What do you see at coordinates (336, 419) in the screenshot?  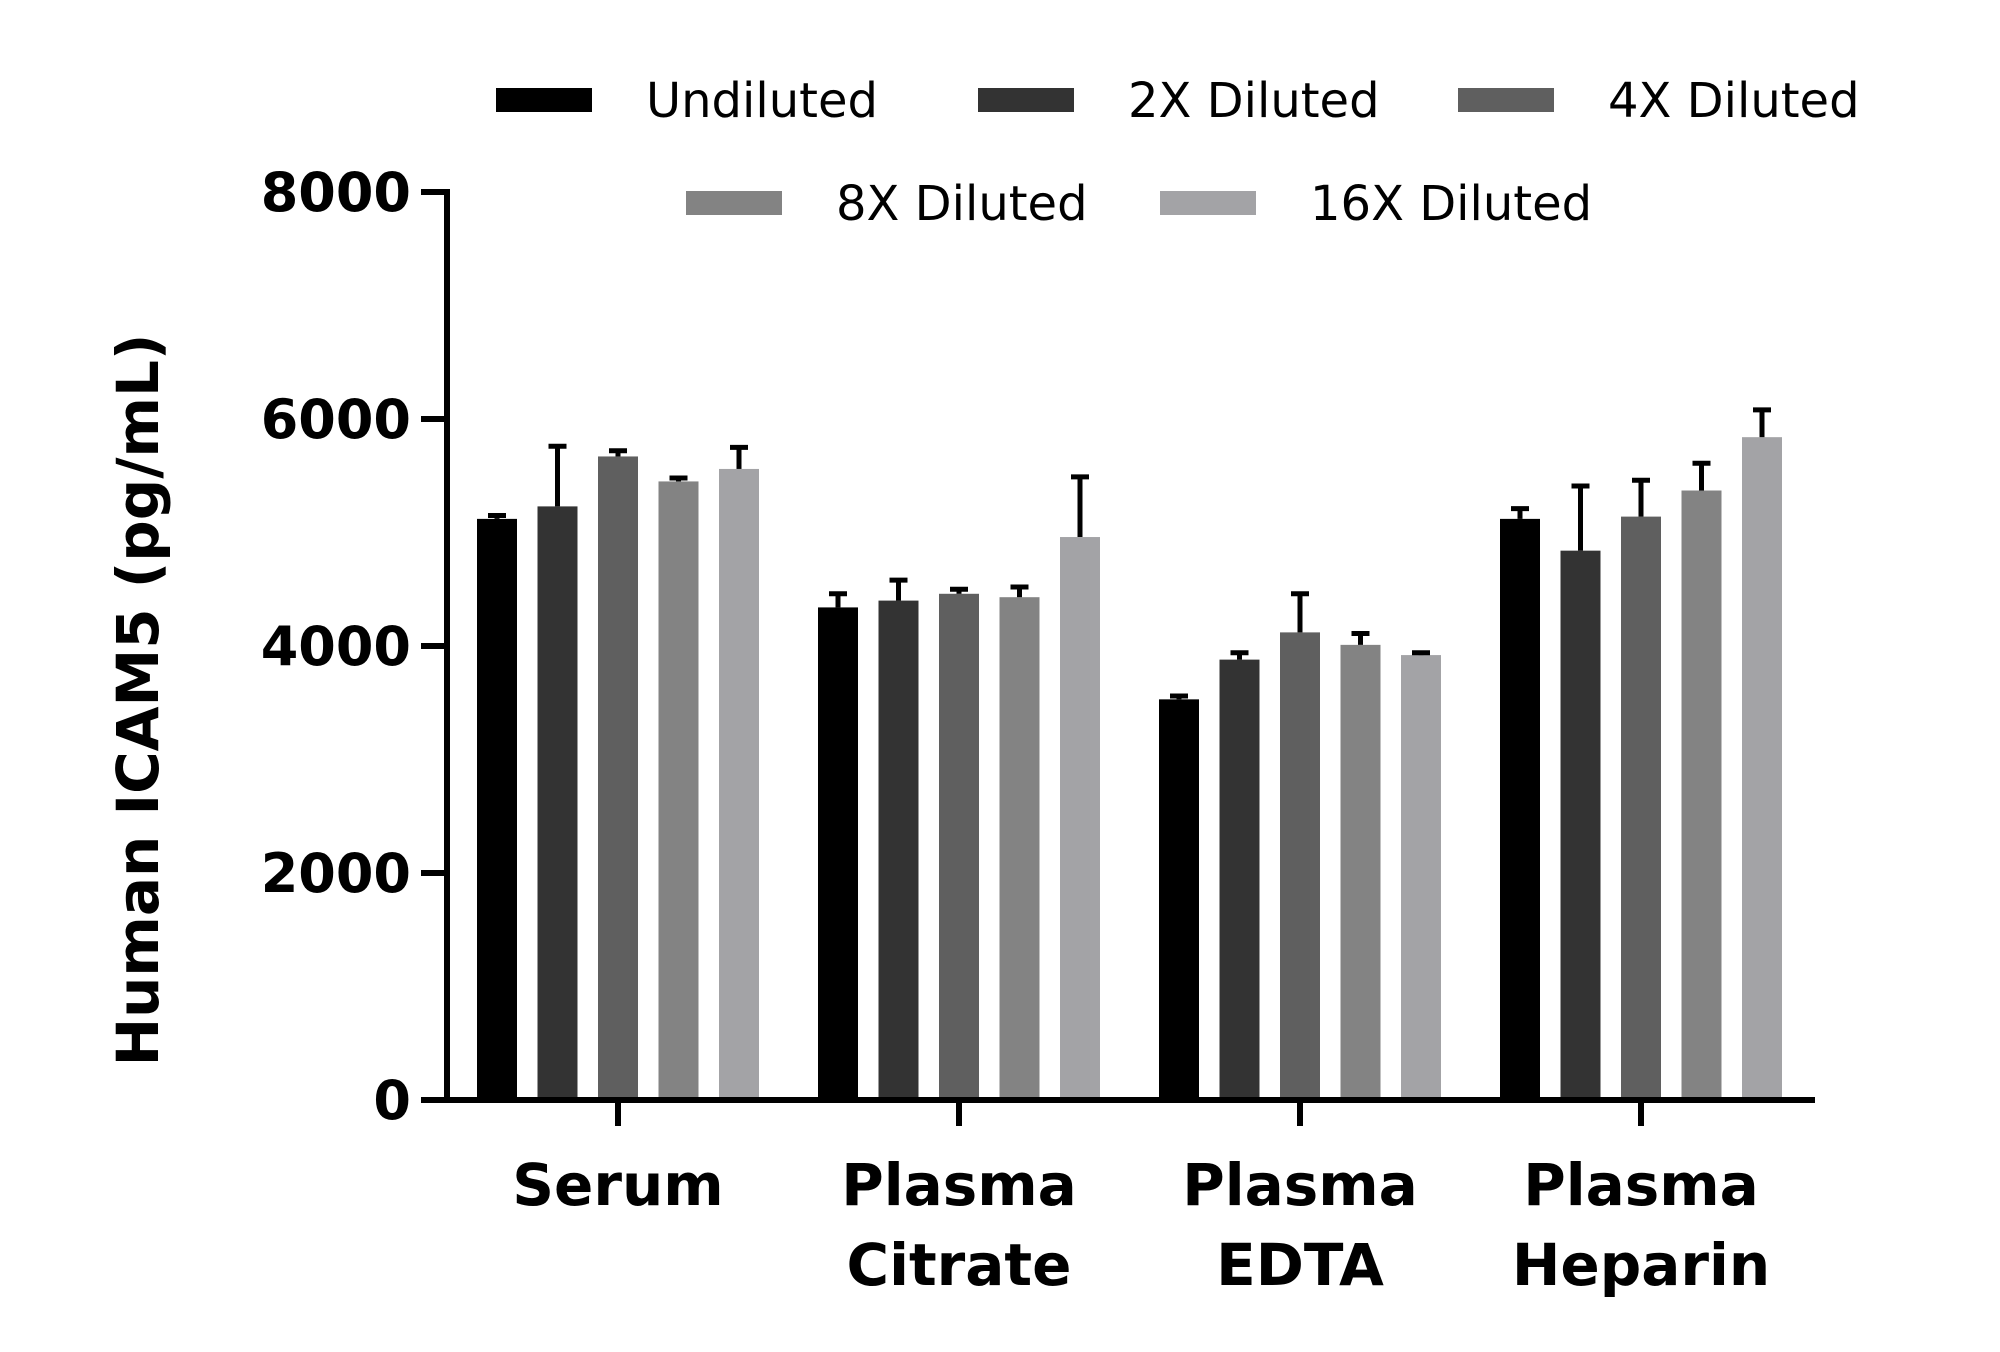 I see `y-tick-label: 6000` at bounding box center [336, 419].